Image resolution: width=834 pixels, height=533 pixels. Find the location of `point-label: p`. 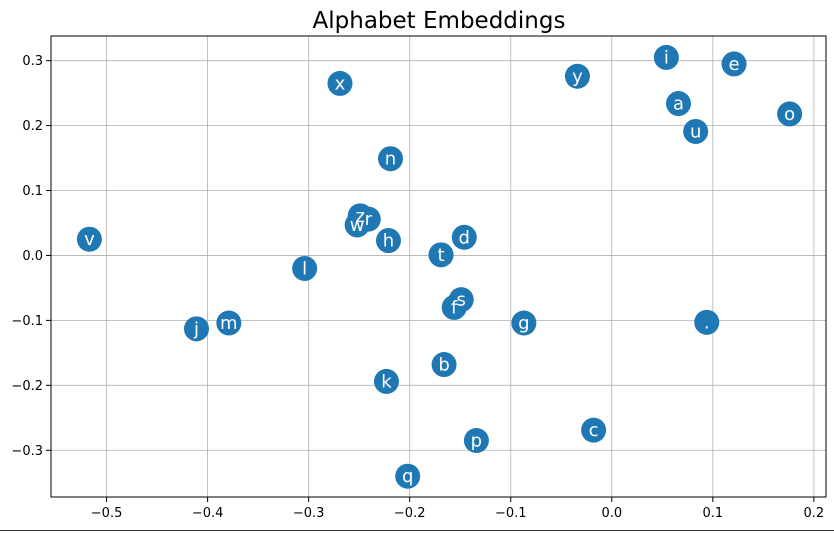

point-label: p is located at coordinates (476, 441).